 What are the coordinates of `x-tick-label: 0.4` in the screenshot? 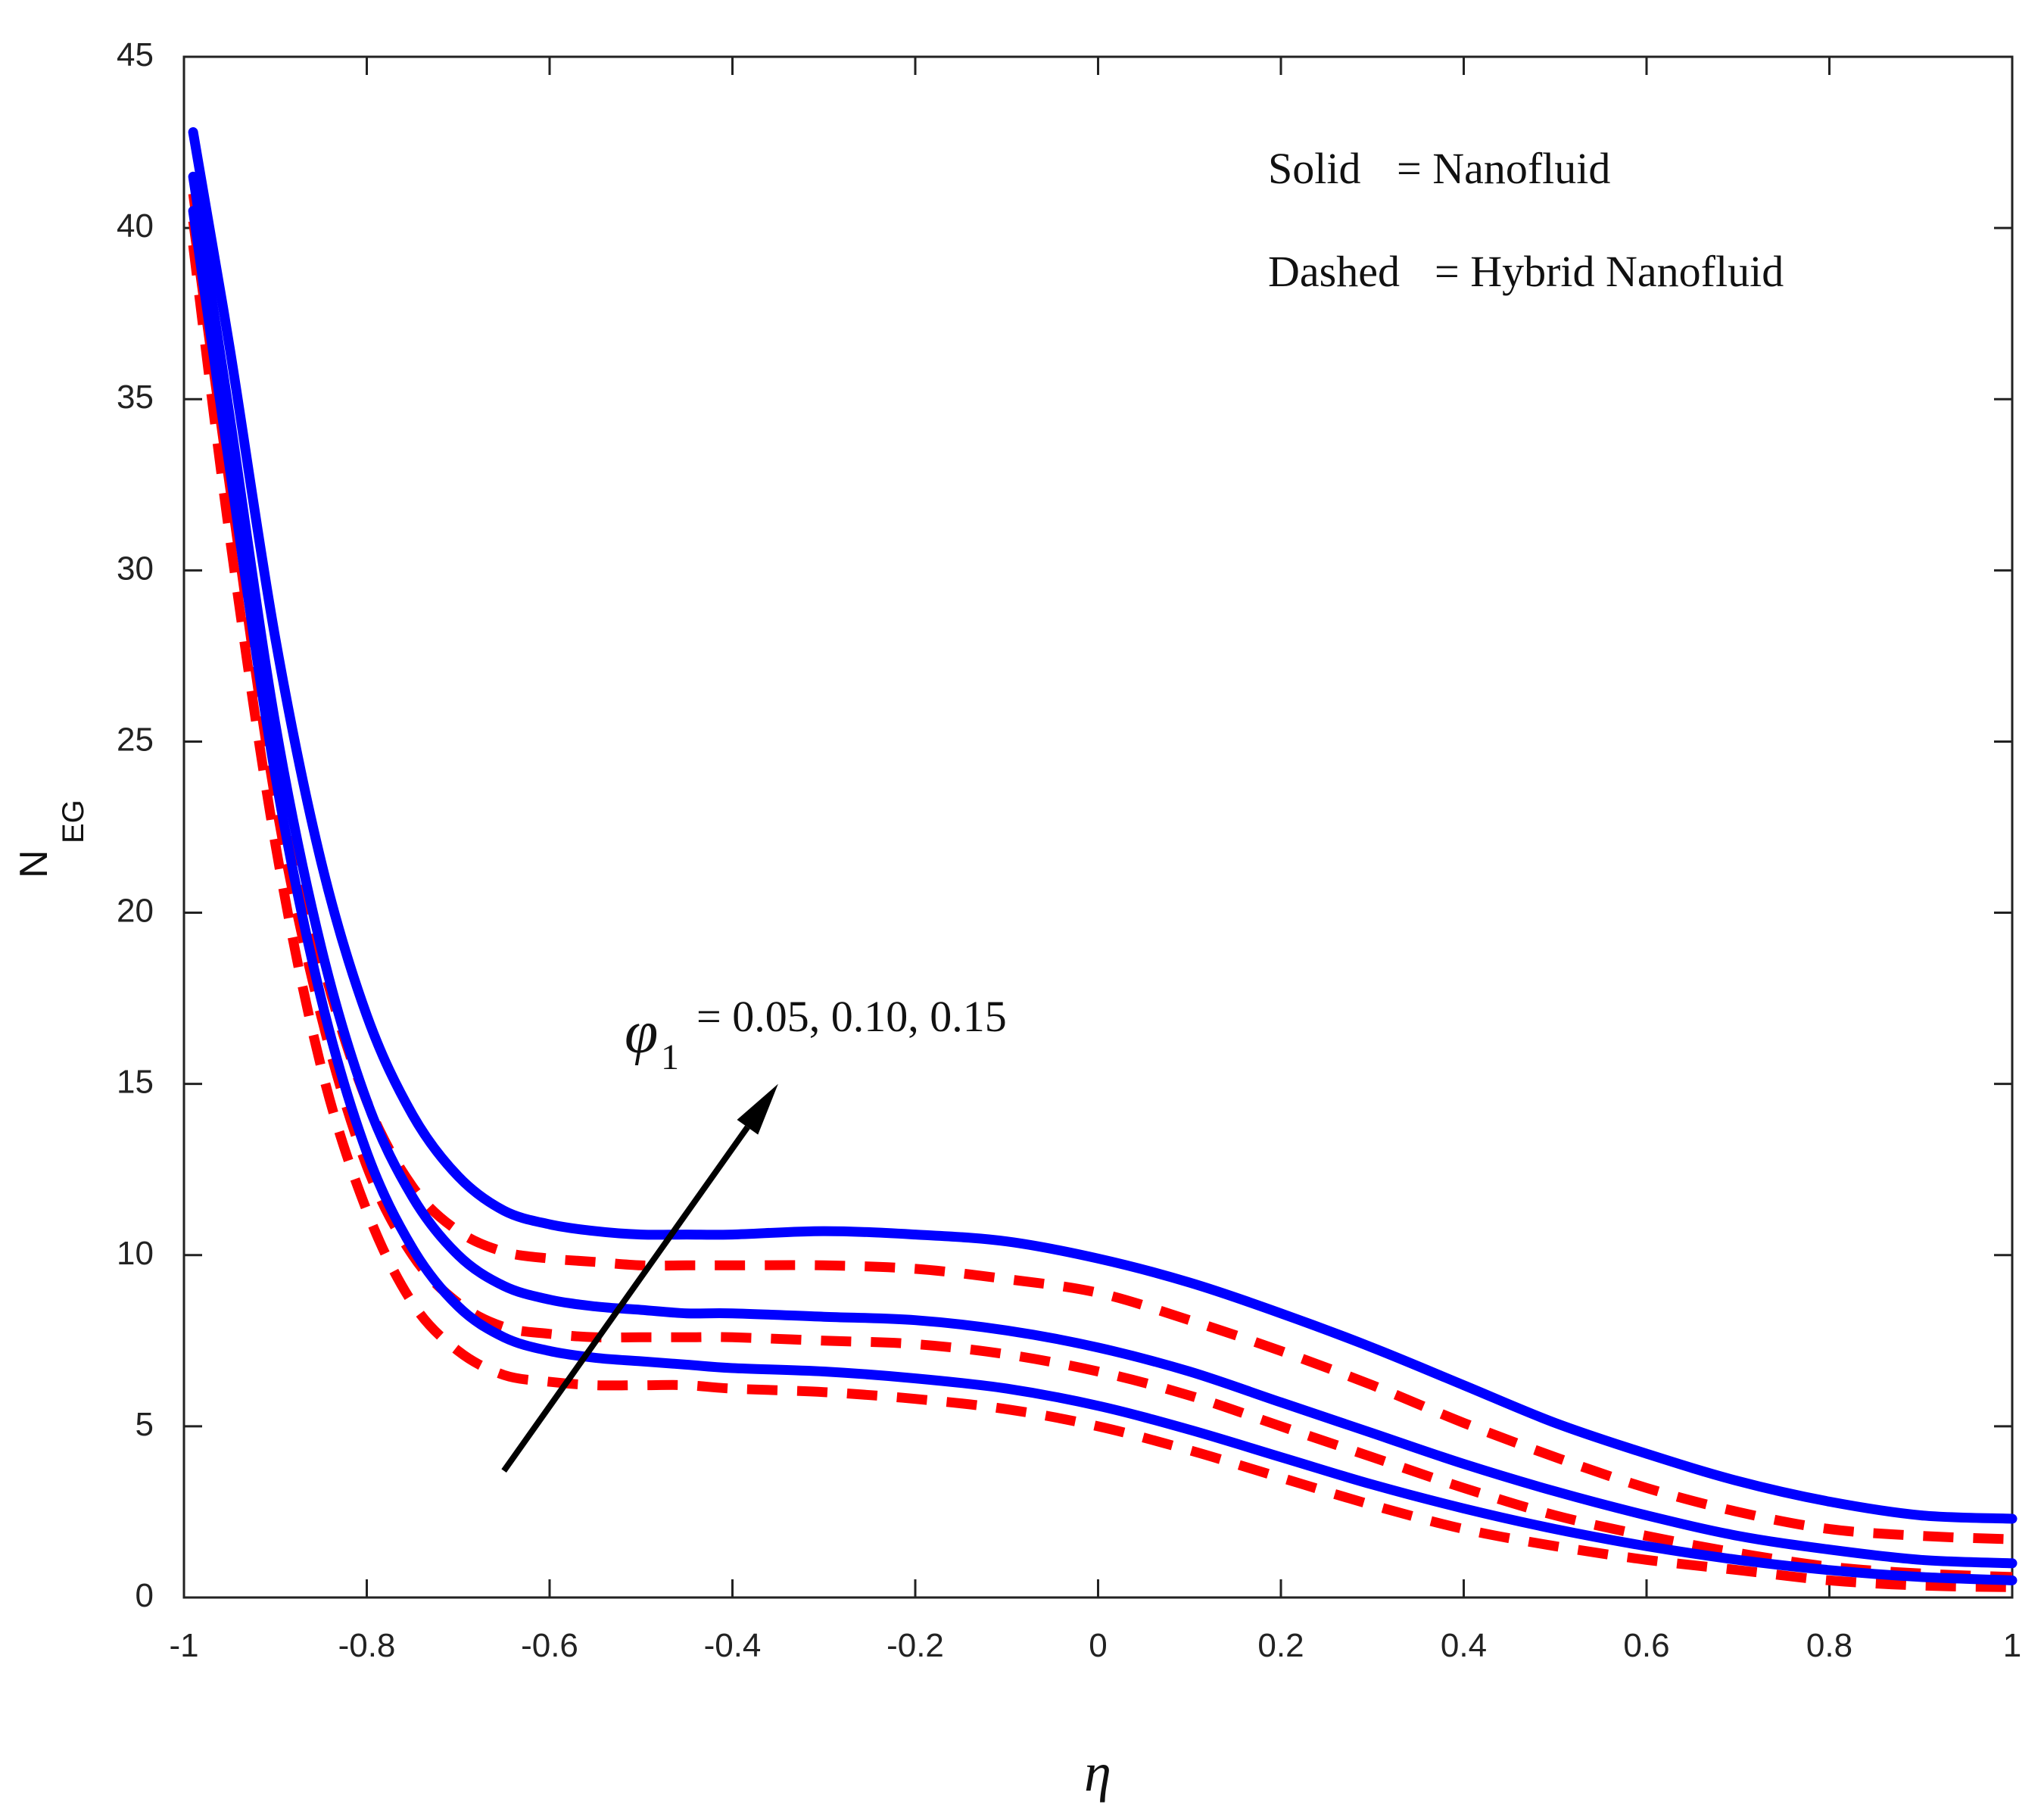 It's located at (1464, 1645).